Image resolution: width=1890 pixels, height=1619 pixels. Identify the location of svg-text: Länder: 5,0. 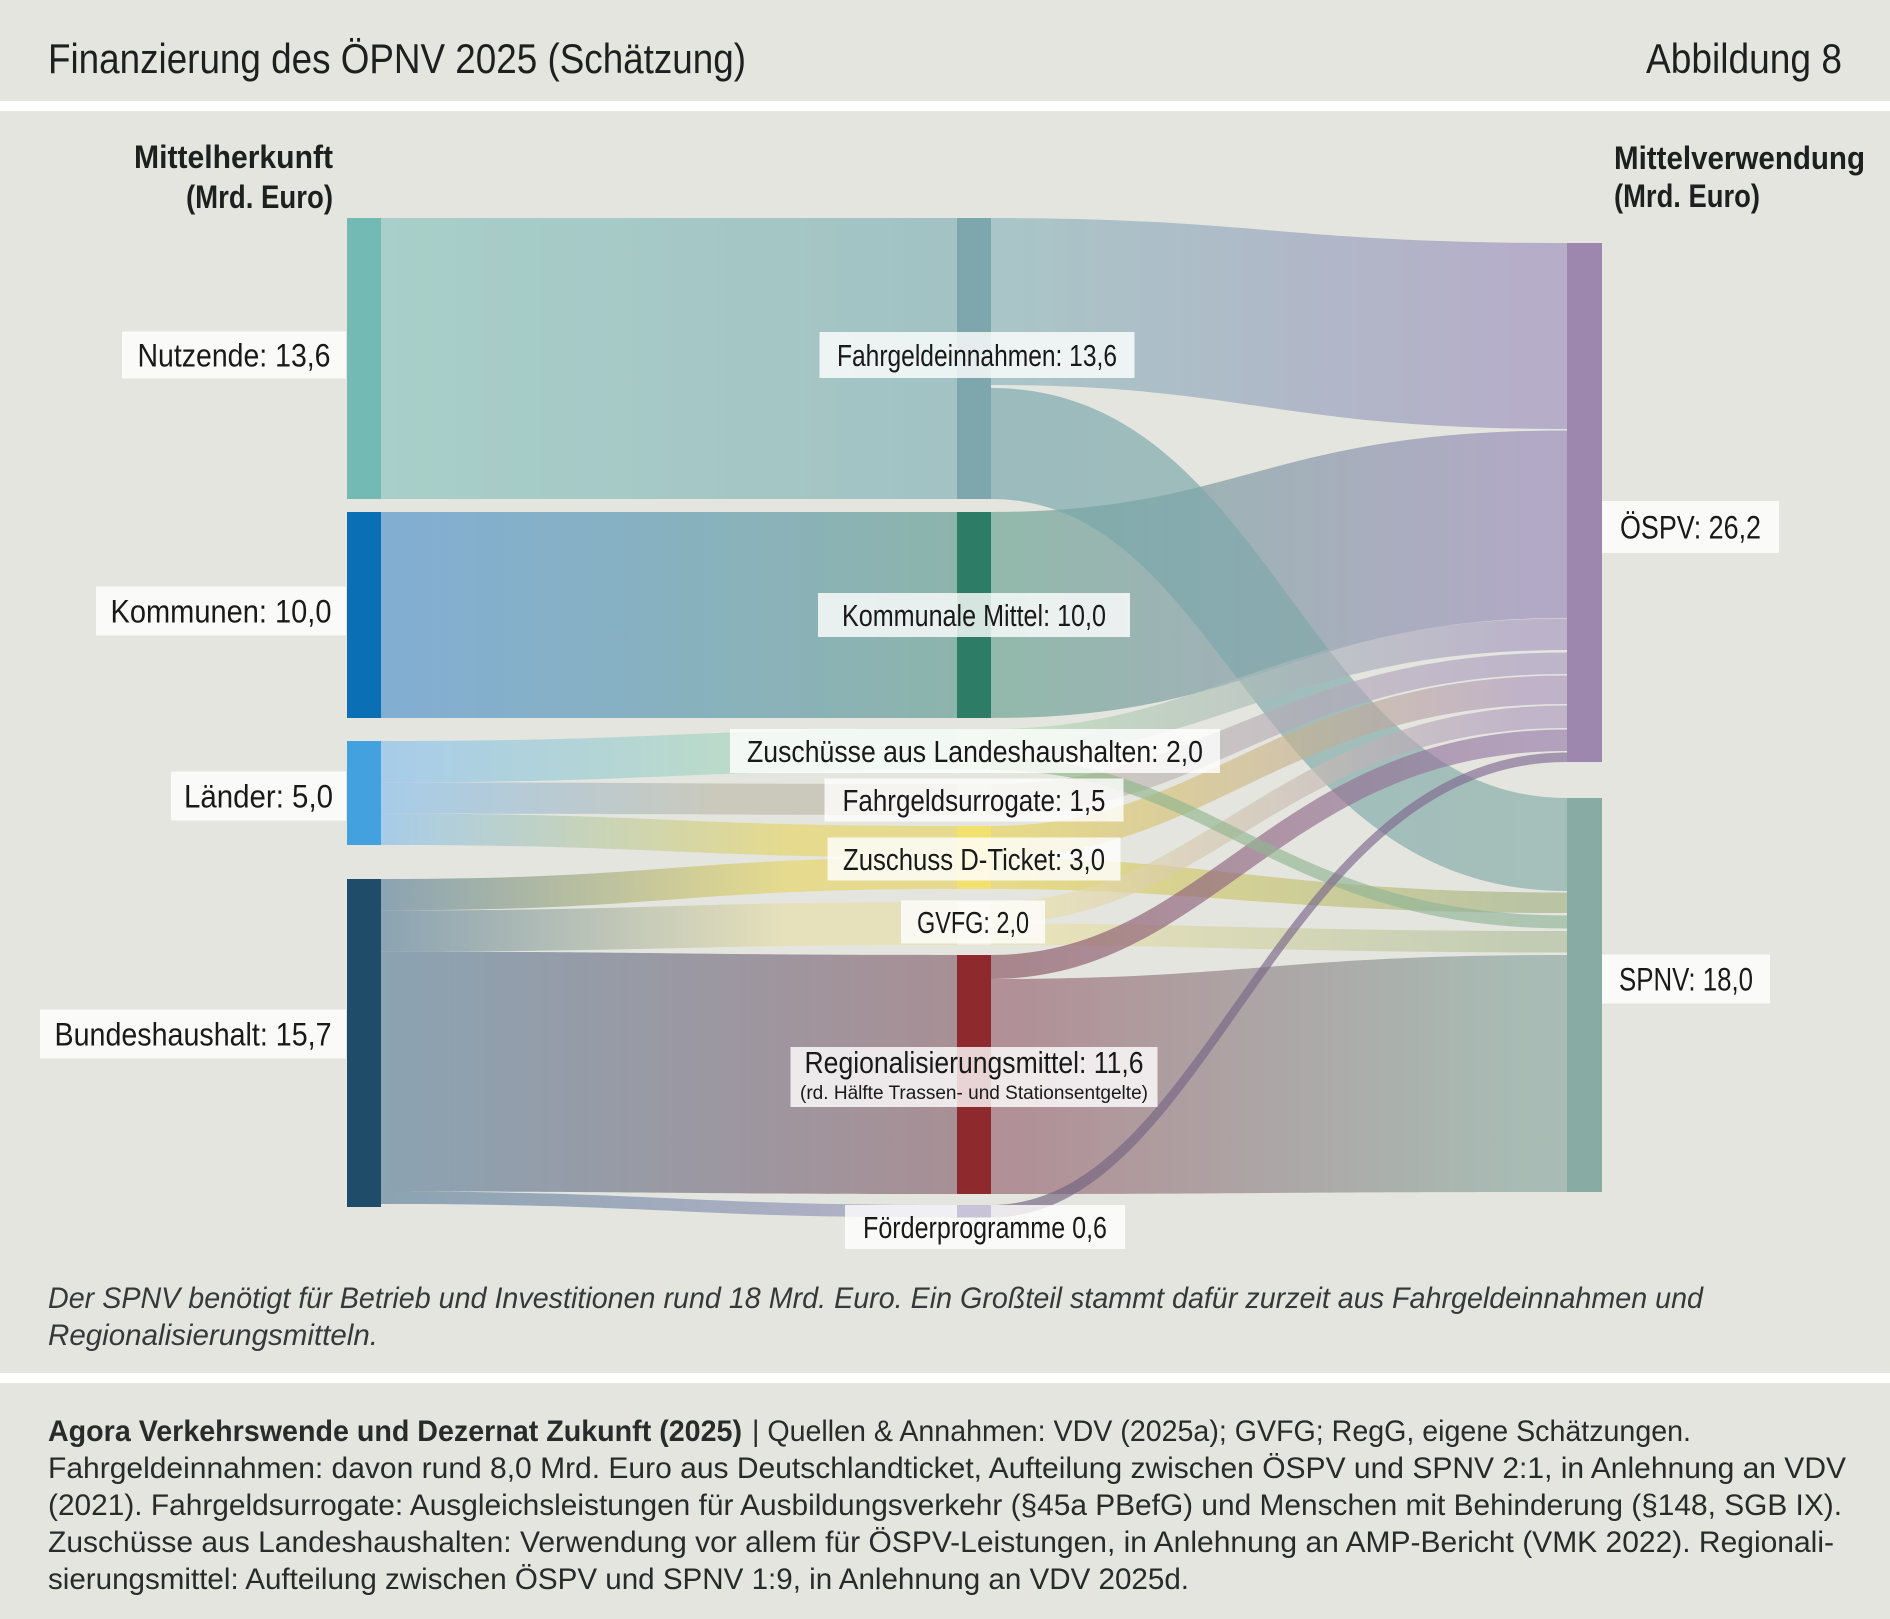
(258, 797).